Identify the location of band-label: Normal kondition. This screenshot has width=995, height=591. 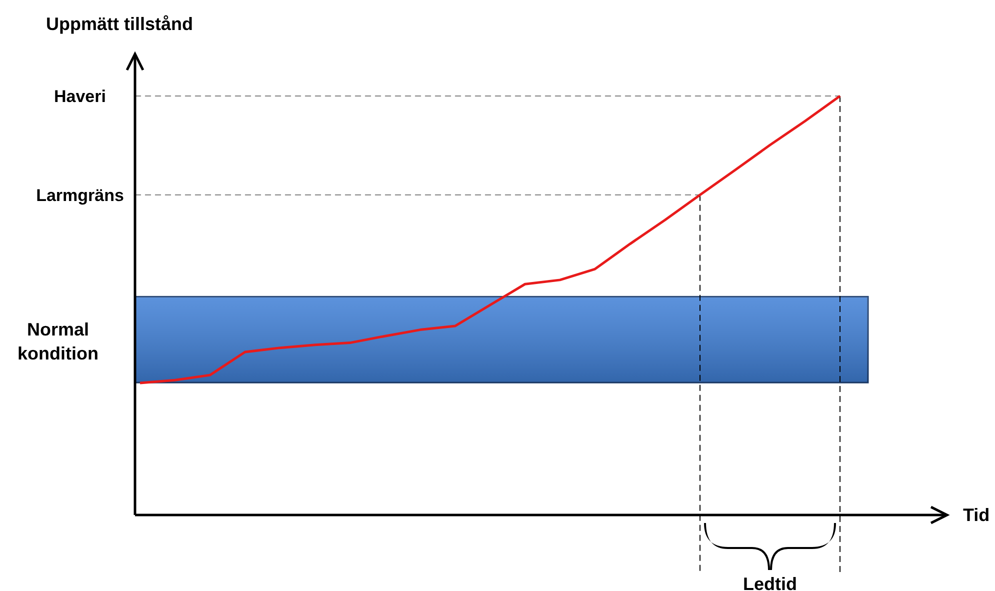
(58, 342).